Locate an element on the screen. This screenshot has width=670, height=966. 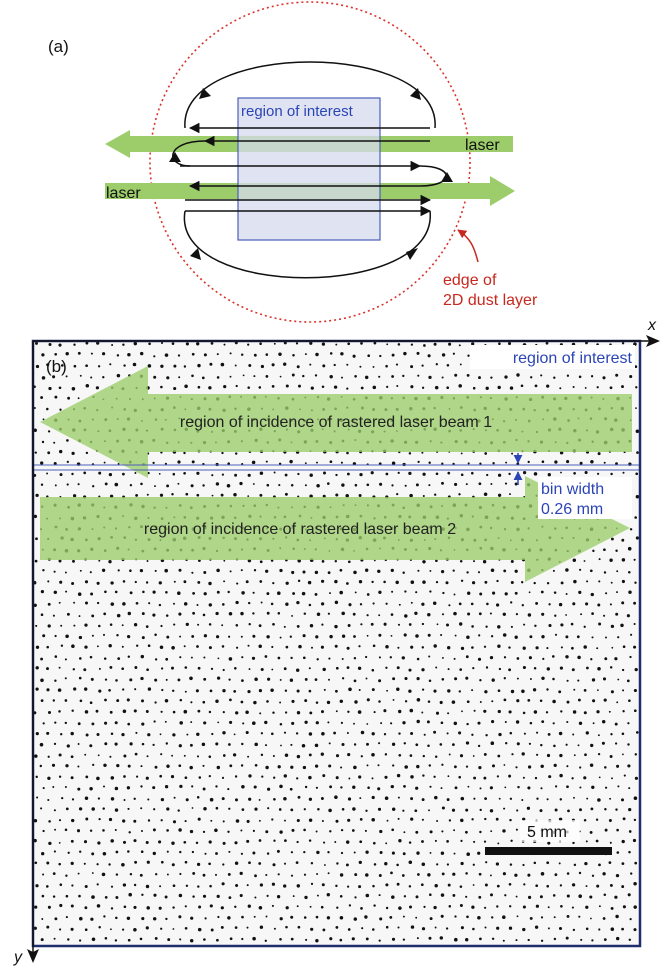
scale-label: 5 mm is located at coordinates (547, 832).